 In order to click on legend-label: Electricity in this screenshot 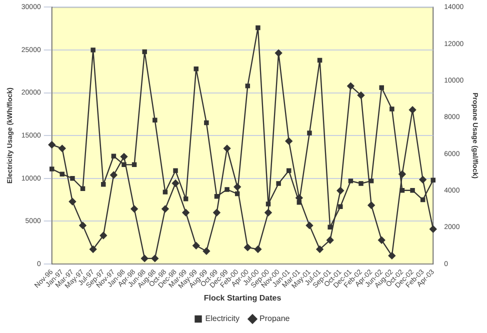, I will do `click(222, 319)`.